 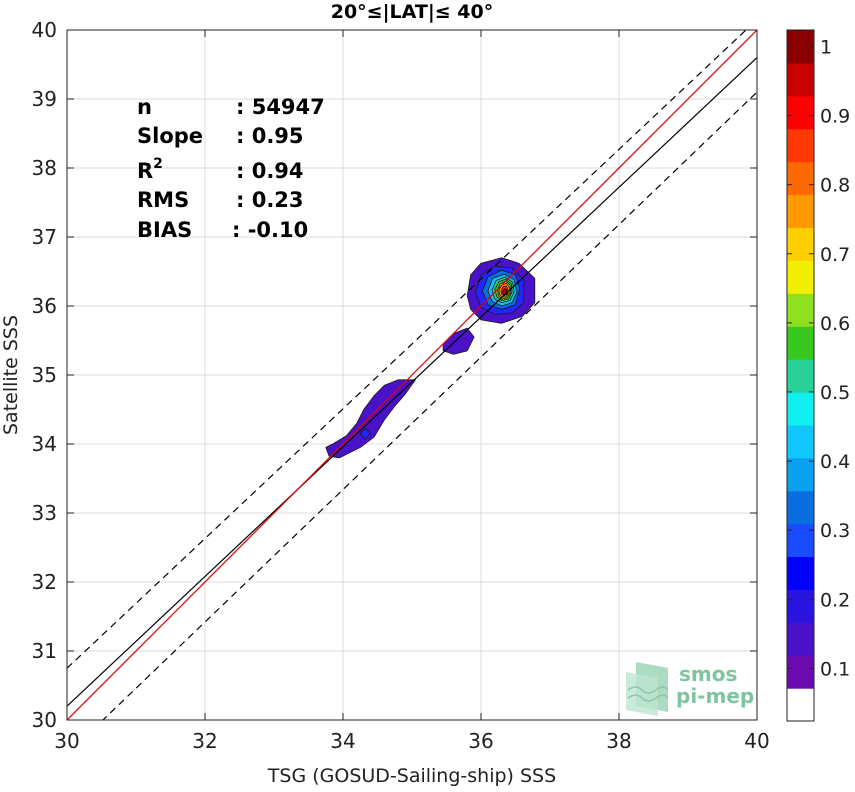 What do you see at coordinates (44, 168) in the screenshot?
I see `y-tick-label: 38` at bounding box center [44, 168].